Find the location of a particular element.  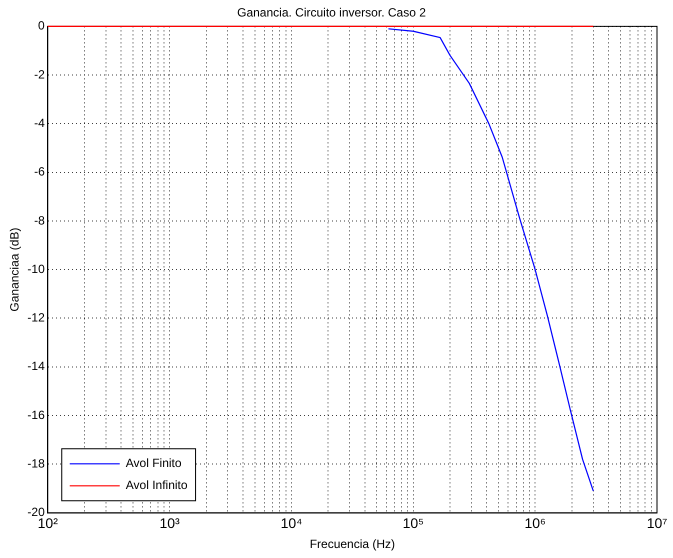

y-tick-label: -18 is located at coordinates (36, 463).